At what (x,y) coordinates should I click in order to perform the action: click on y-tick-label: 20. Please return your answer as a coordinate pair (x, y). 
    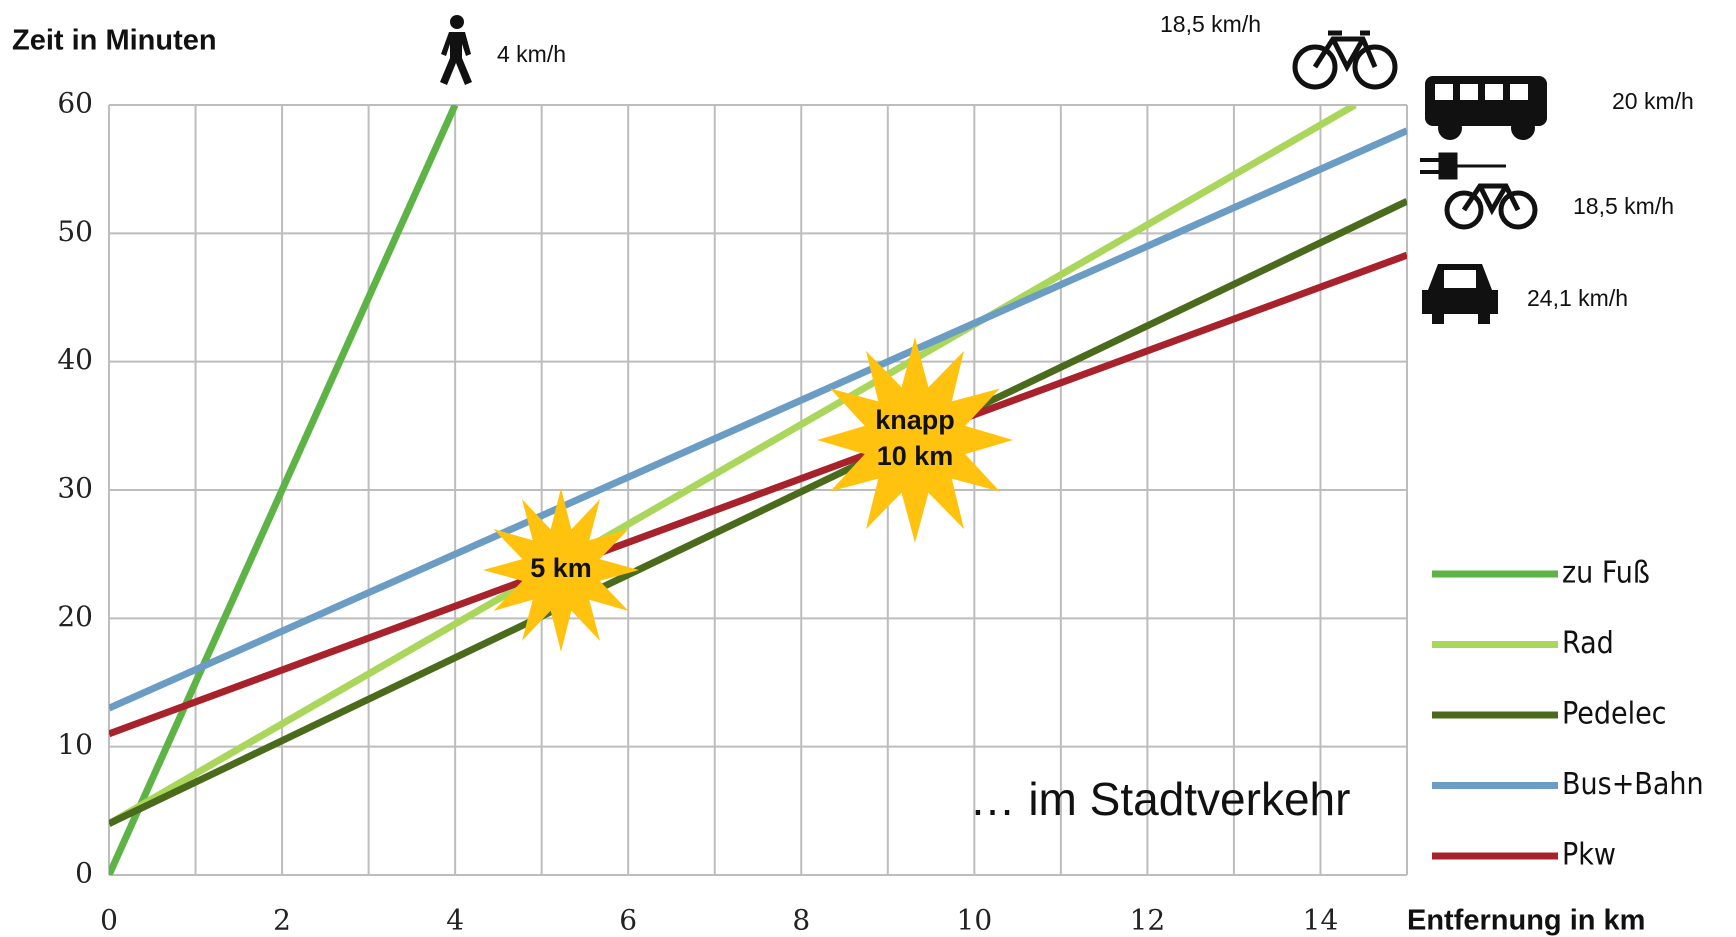
    Looking at the image, I should click on (75, 616).